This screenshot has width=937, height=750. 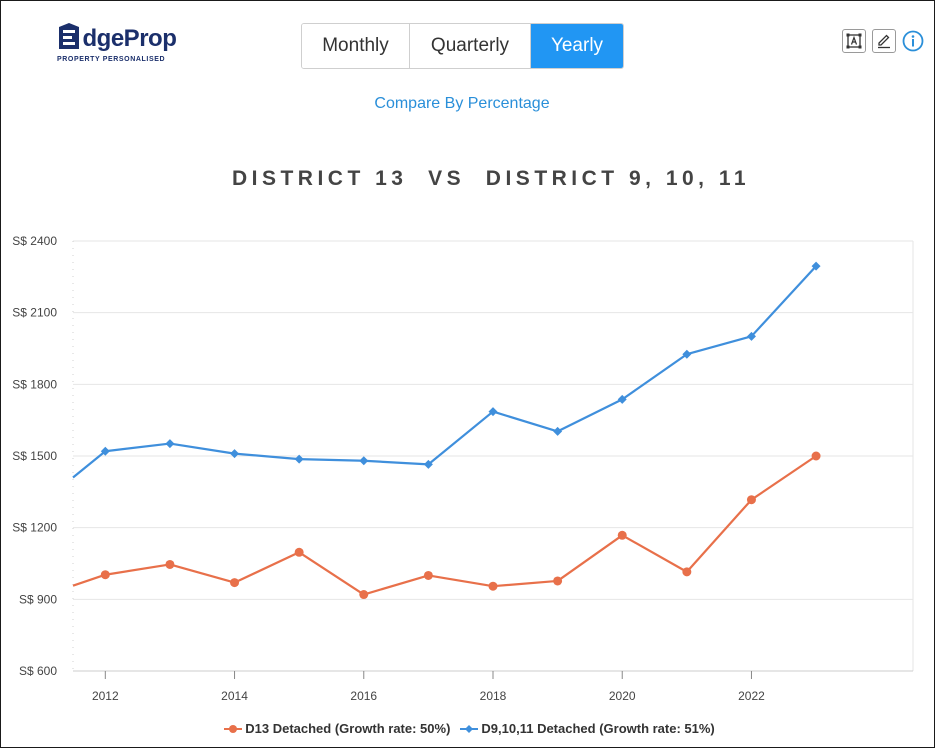 What do you see at coordinates (363, 696) in the screenshot?
I see `x-tick-label: 2016` at bounding box center [363, 696].